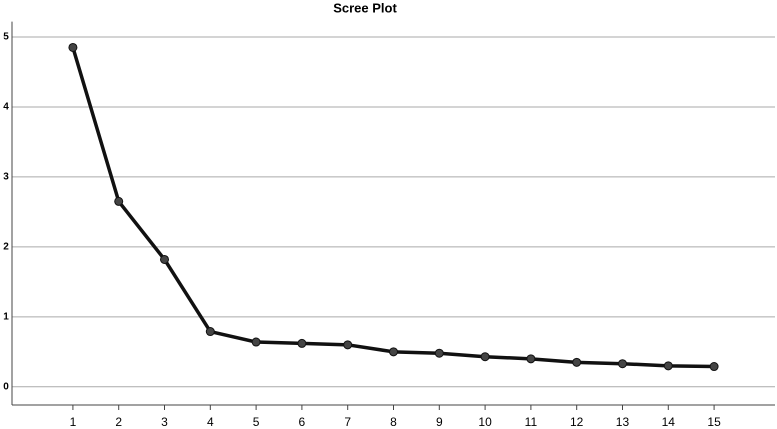 The width and height of the screenshot is (777, 429). I want to click on x-tick-label: 1, so click(73, 422).